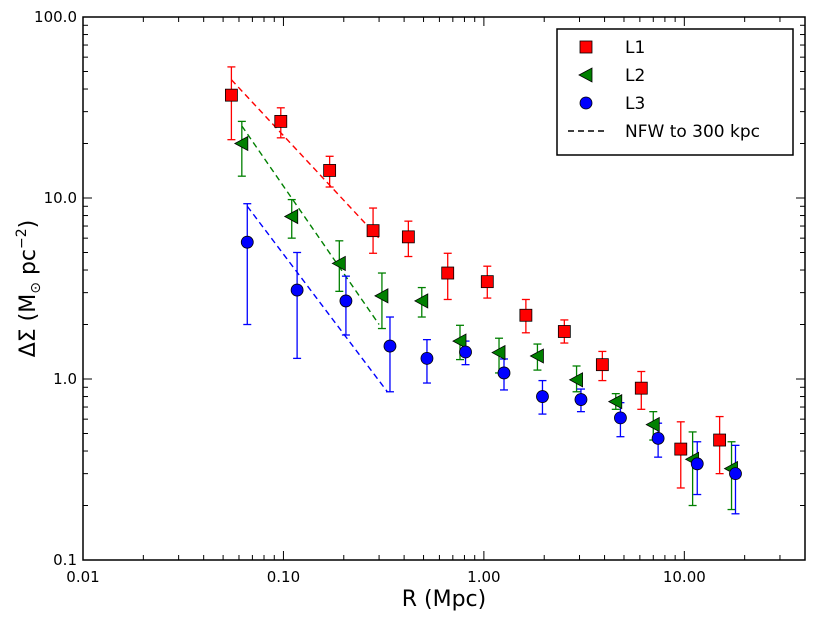 This screenshot has width=830, height=623. What do you see at coordinates (635, 104) in the screenshot?
I see `legend-label: L3` at bounding box center [635, 104].